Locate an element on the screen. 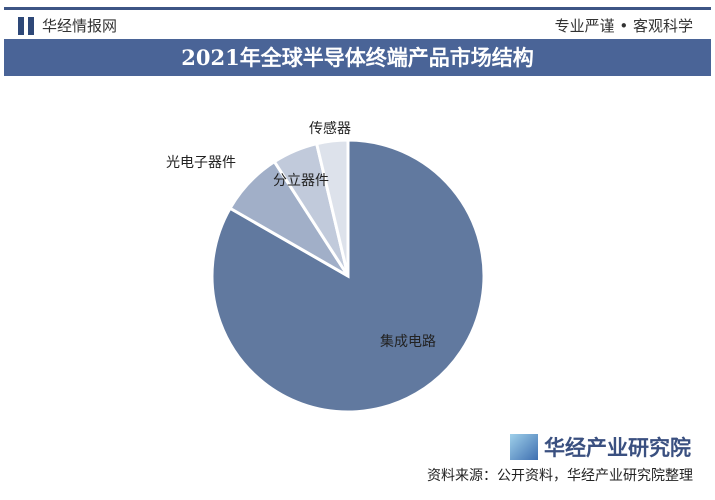 The height and width of the screenshot is (500, 715). top-rule is located at coordinates (357, 8).